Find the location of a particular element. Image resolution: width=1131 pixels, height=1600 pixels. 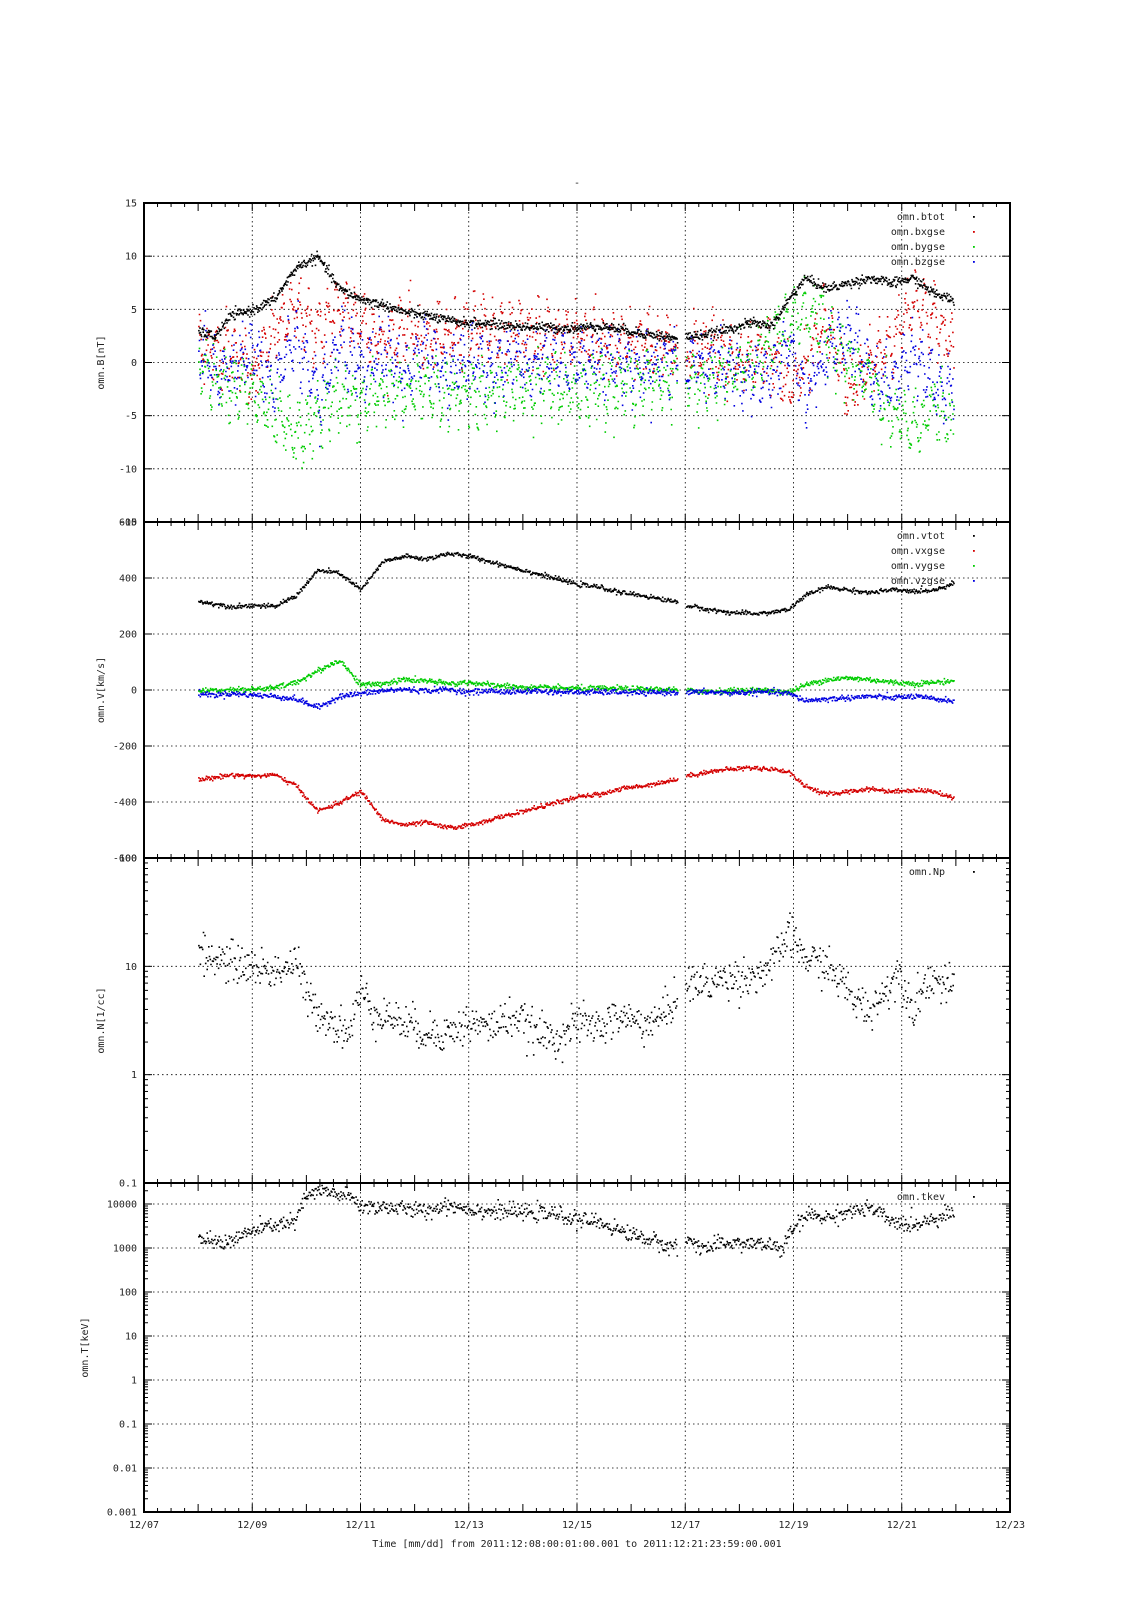

legend-label: omn.bzgse is located at coordinates (918, 262).